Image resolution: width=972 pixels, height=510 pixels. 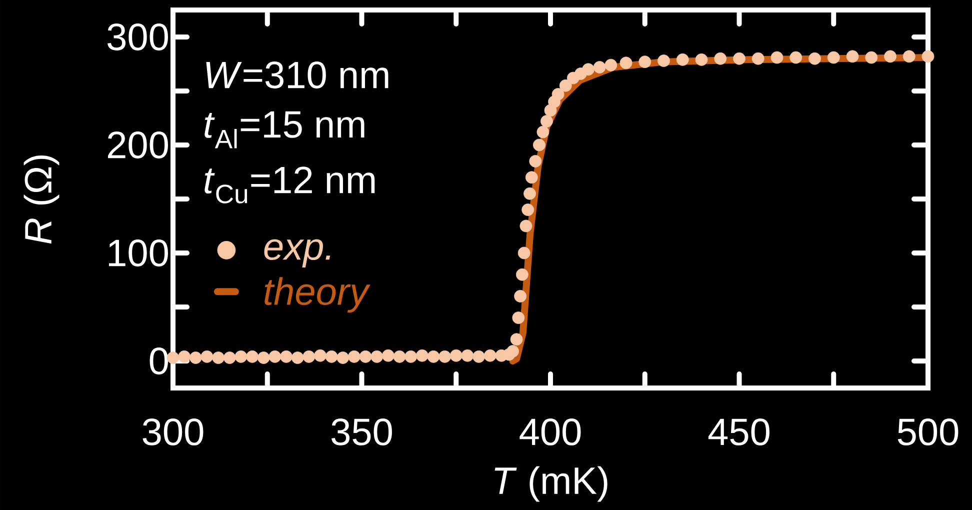 I want to click on x-tick-label: 350, so click(x=361, y=432).